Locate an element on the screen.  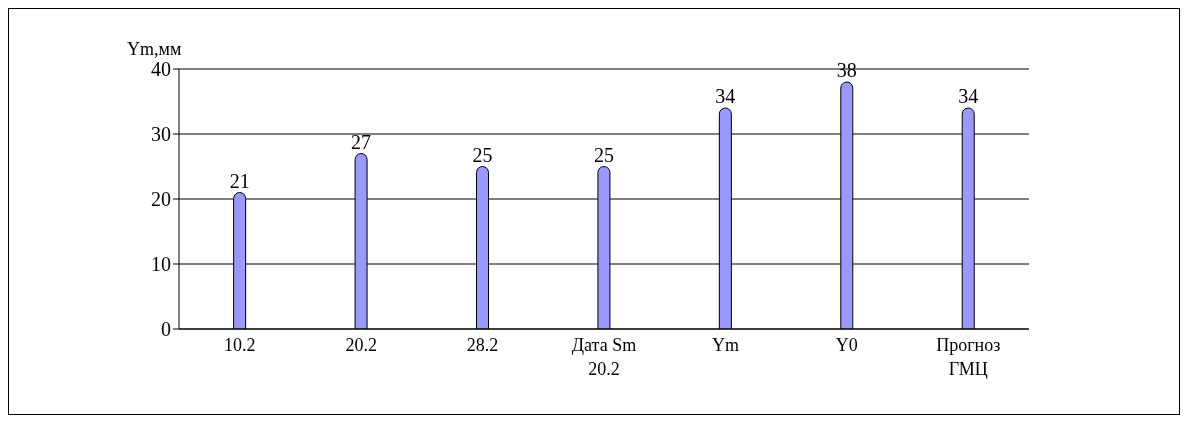
data-label: 21 is located at coordinates (239, 180).